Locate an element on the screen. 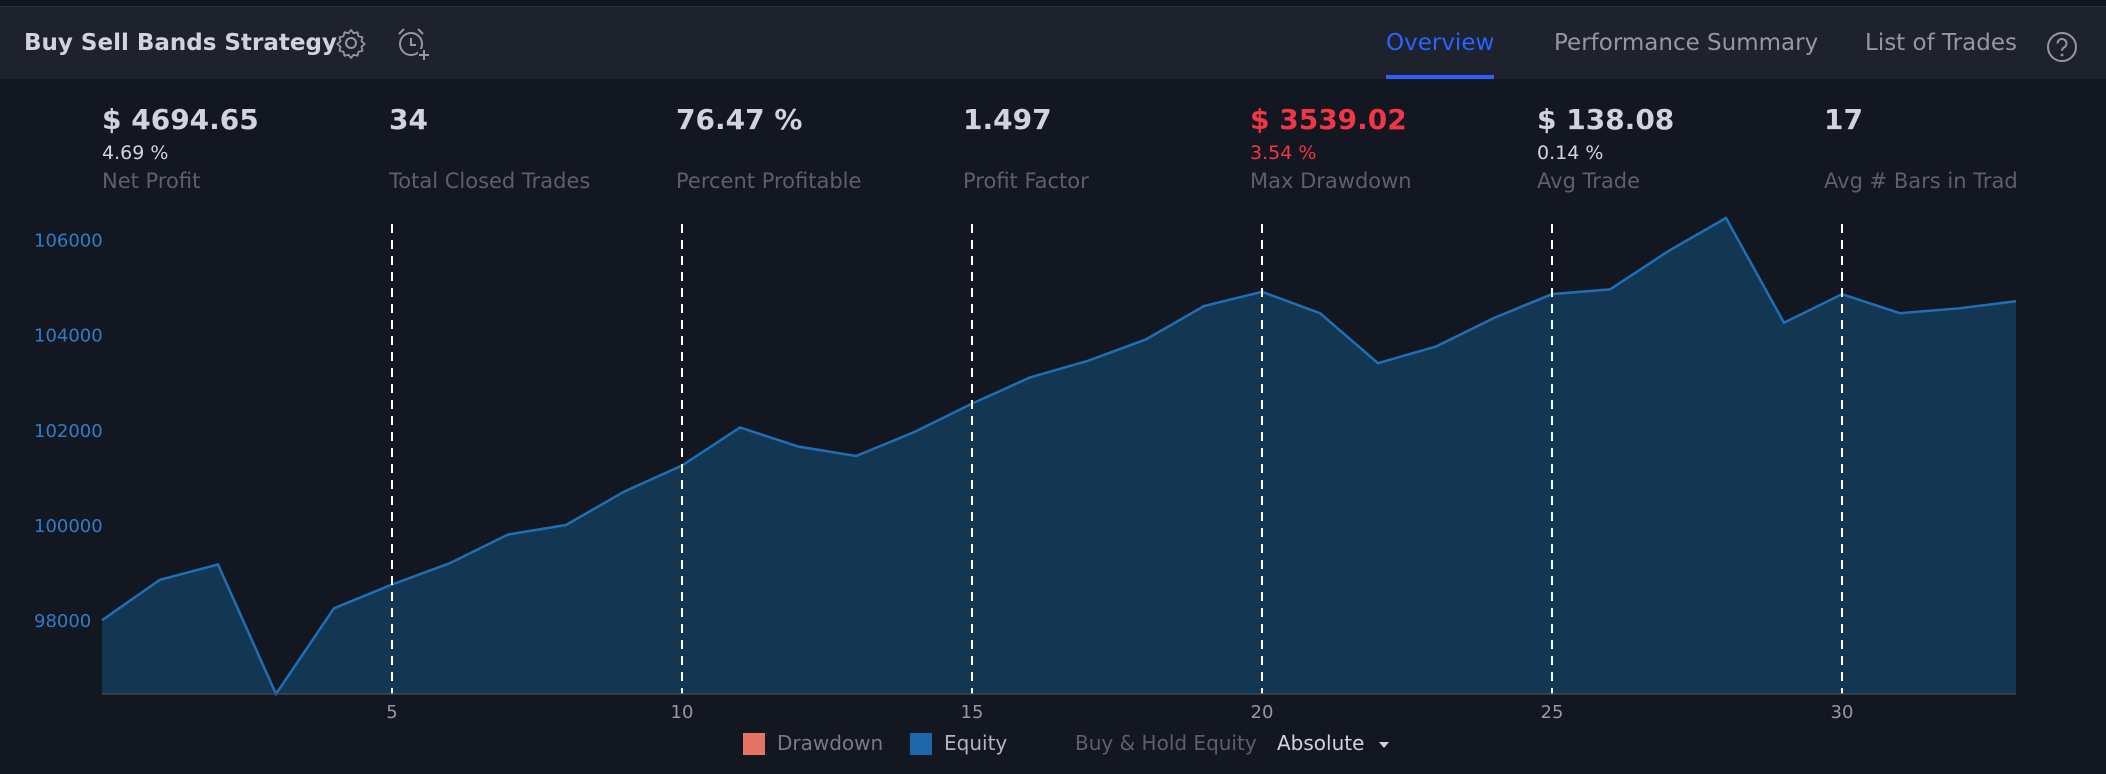 This screenshot has width=2106, height=774. y-tick-label: 106000 is located at coordinates (68, 240).